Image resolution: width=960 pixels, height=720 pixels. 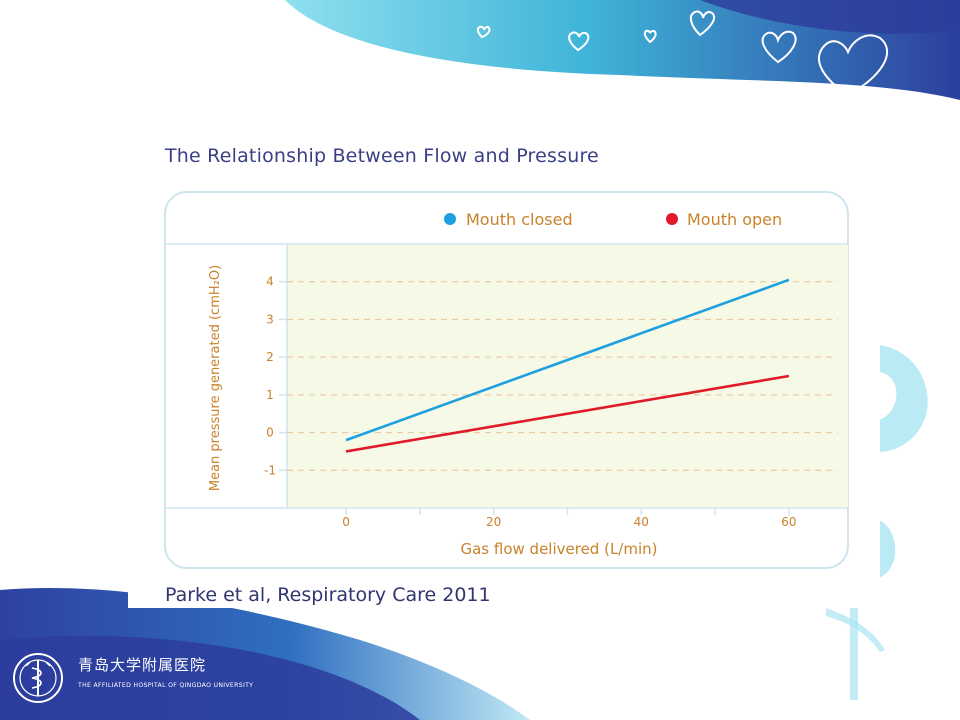 What do you see at coordinates (270, 319) in the screenshot?
I see `y-tick-label: 3` at bounding box center [270, 319].